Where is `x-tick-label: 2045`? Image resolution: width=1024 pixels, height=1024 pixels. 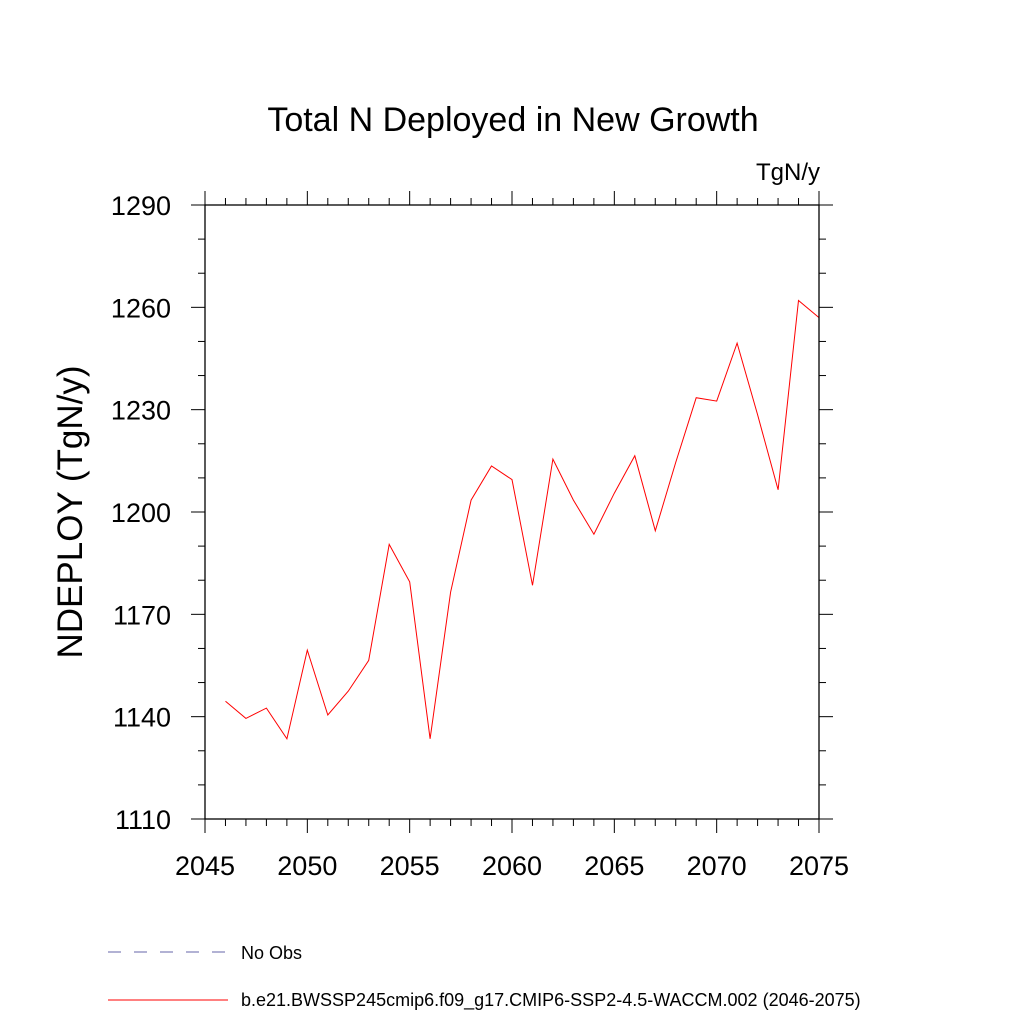
x-tick-label: 2045 is located at coordinates (205, 866).